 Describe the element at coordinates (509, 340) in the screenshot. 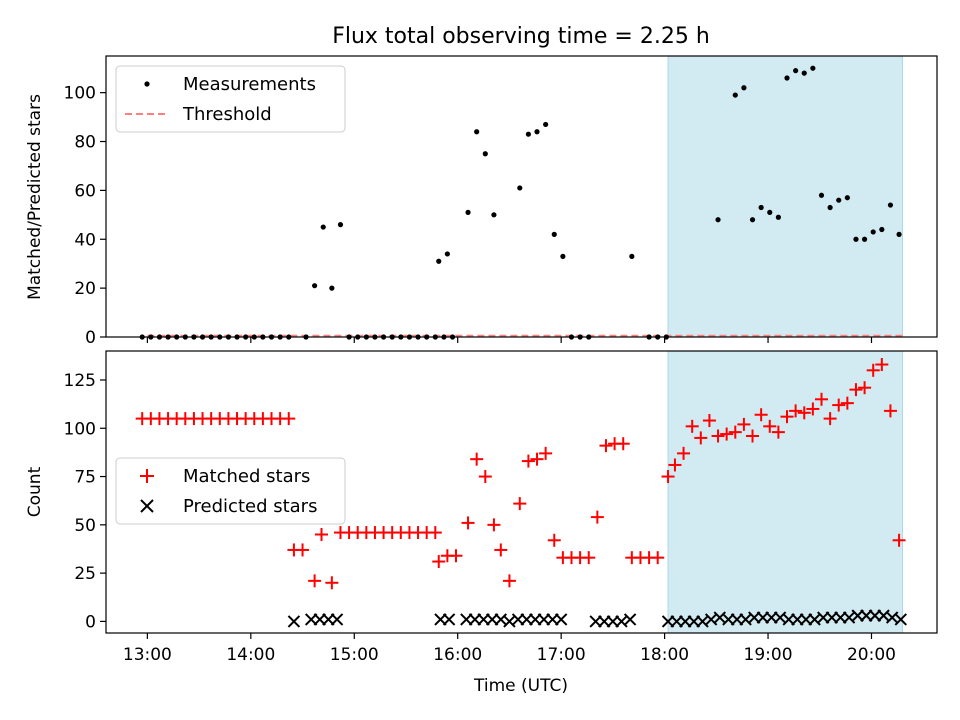

I see `top-x-ticks` at that location.